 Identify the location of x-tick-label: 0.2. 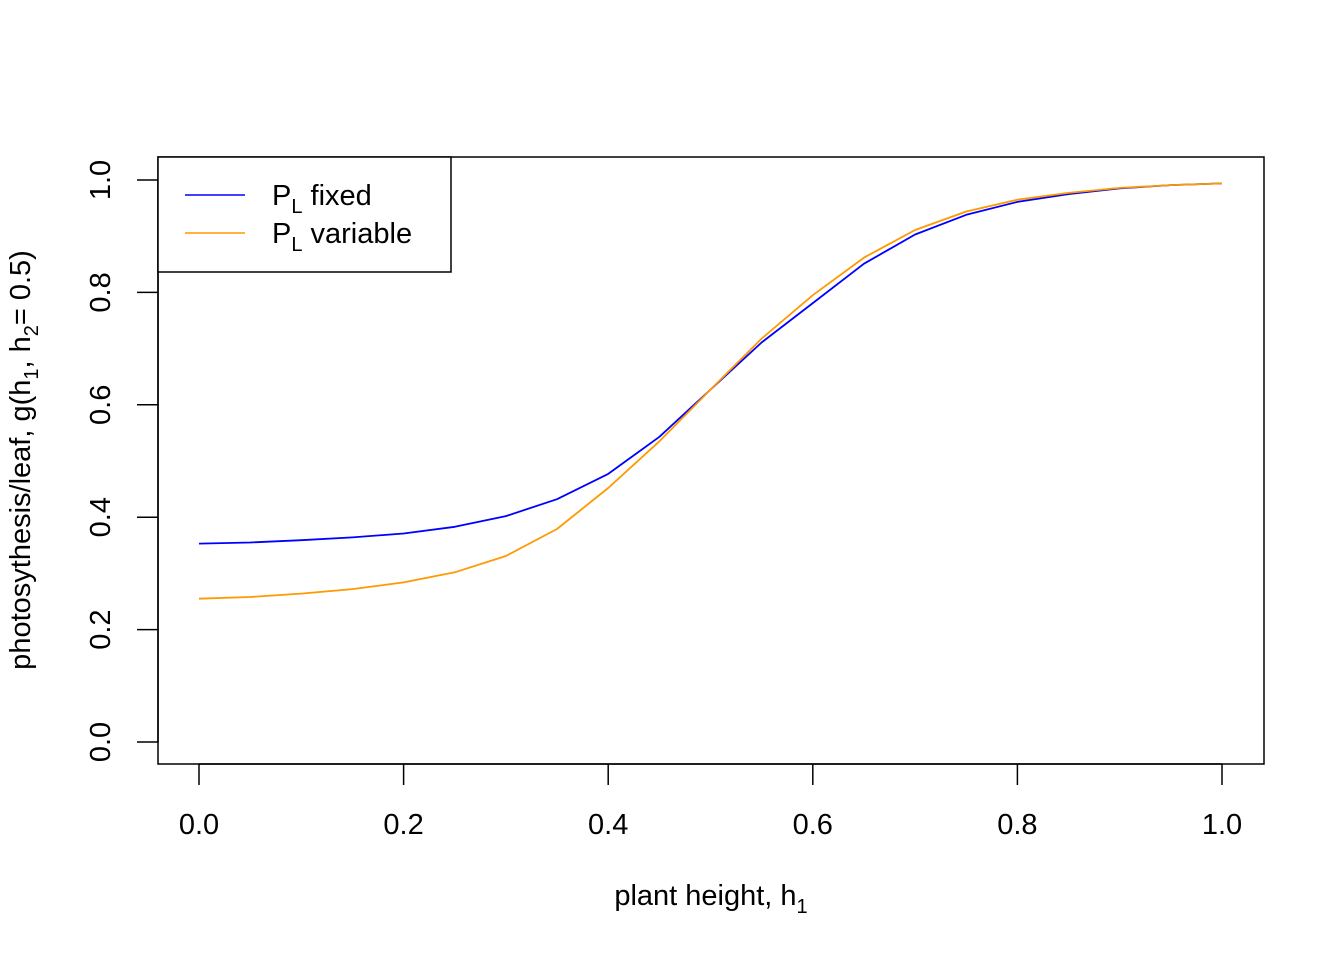
(403, 825).